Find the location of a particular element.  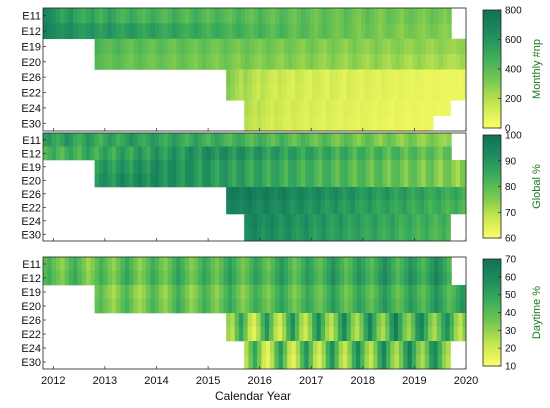

row-label: E26 is located at coordinates (31, 321).